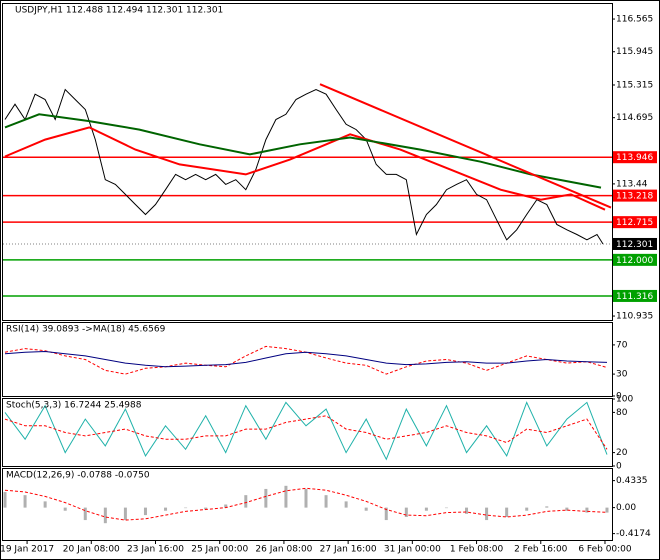 The height and width of the screenshot is (560, 660). Describe the element at coordinates (632, 481) in the screenshot. I see `y-tick-label: 0.4335` at that location.